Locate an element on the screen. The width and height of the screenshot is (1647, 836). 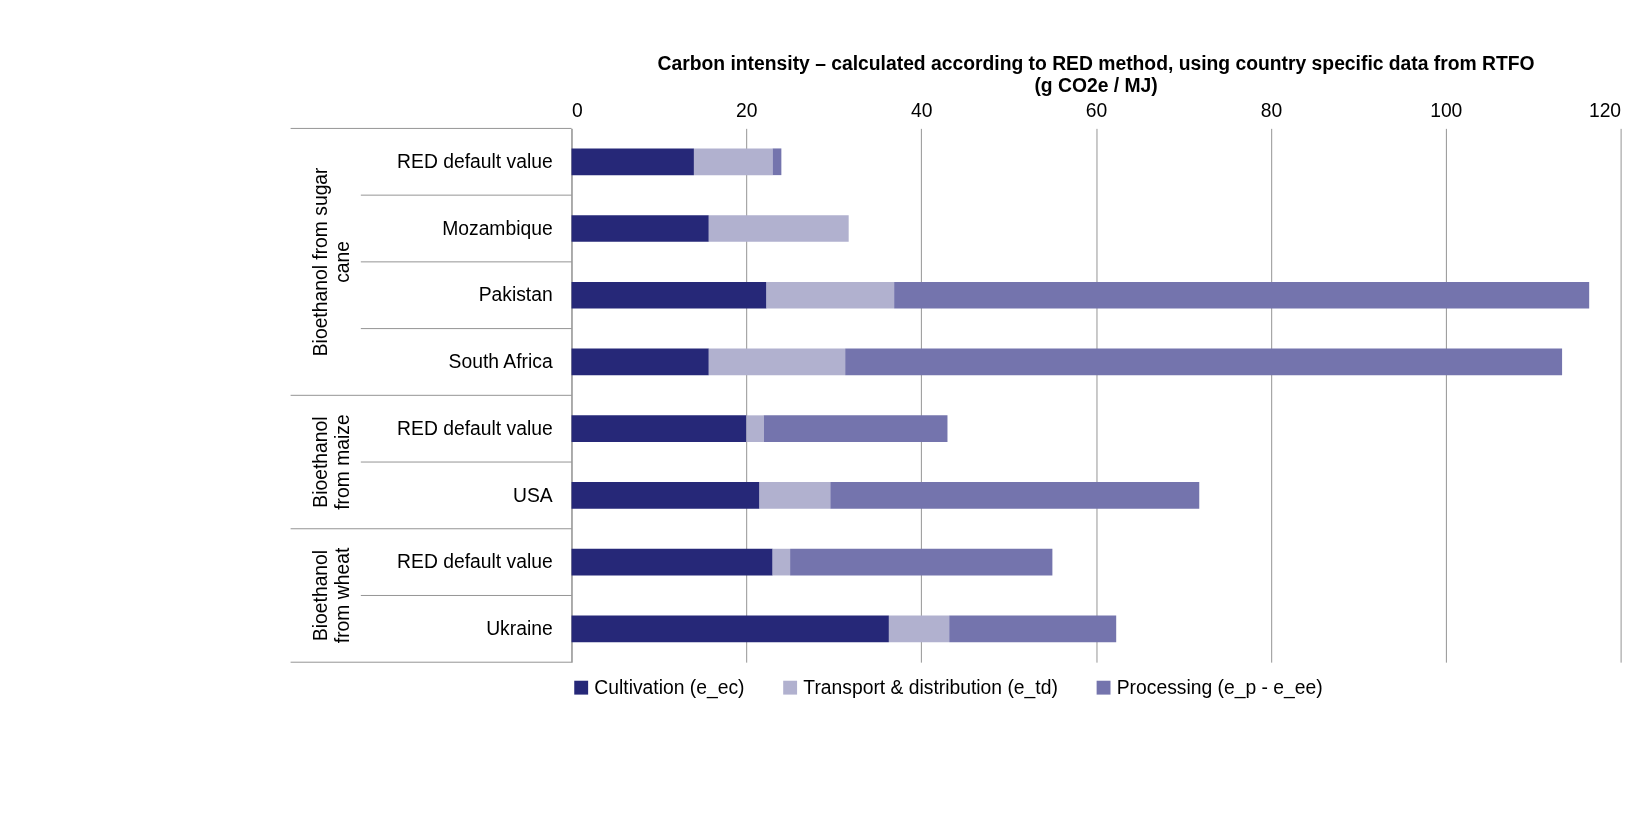
y-tick-label: Pakistan is located at coordinates (515, 295).